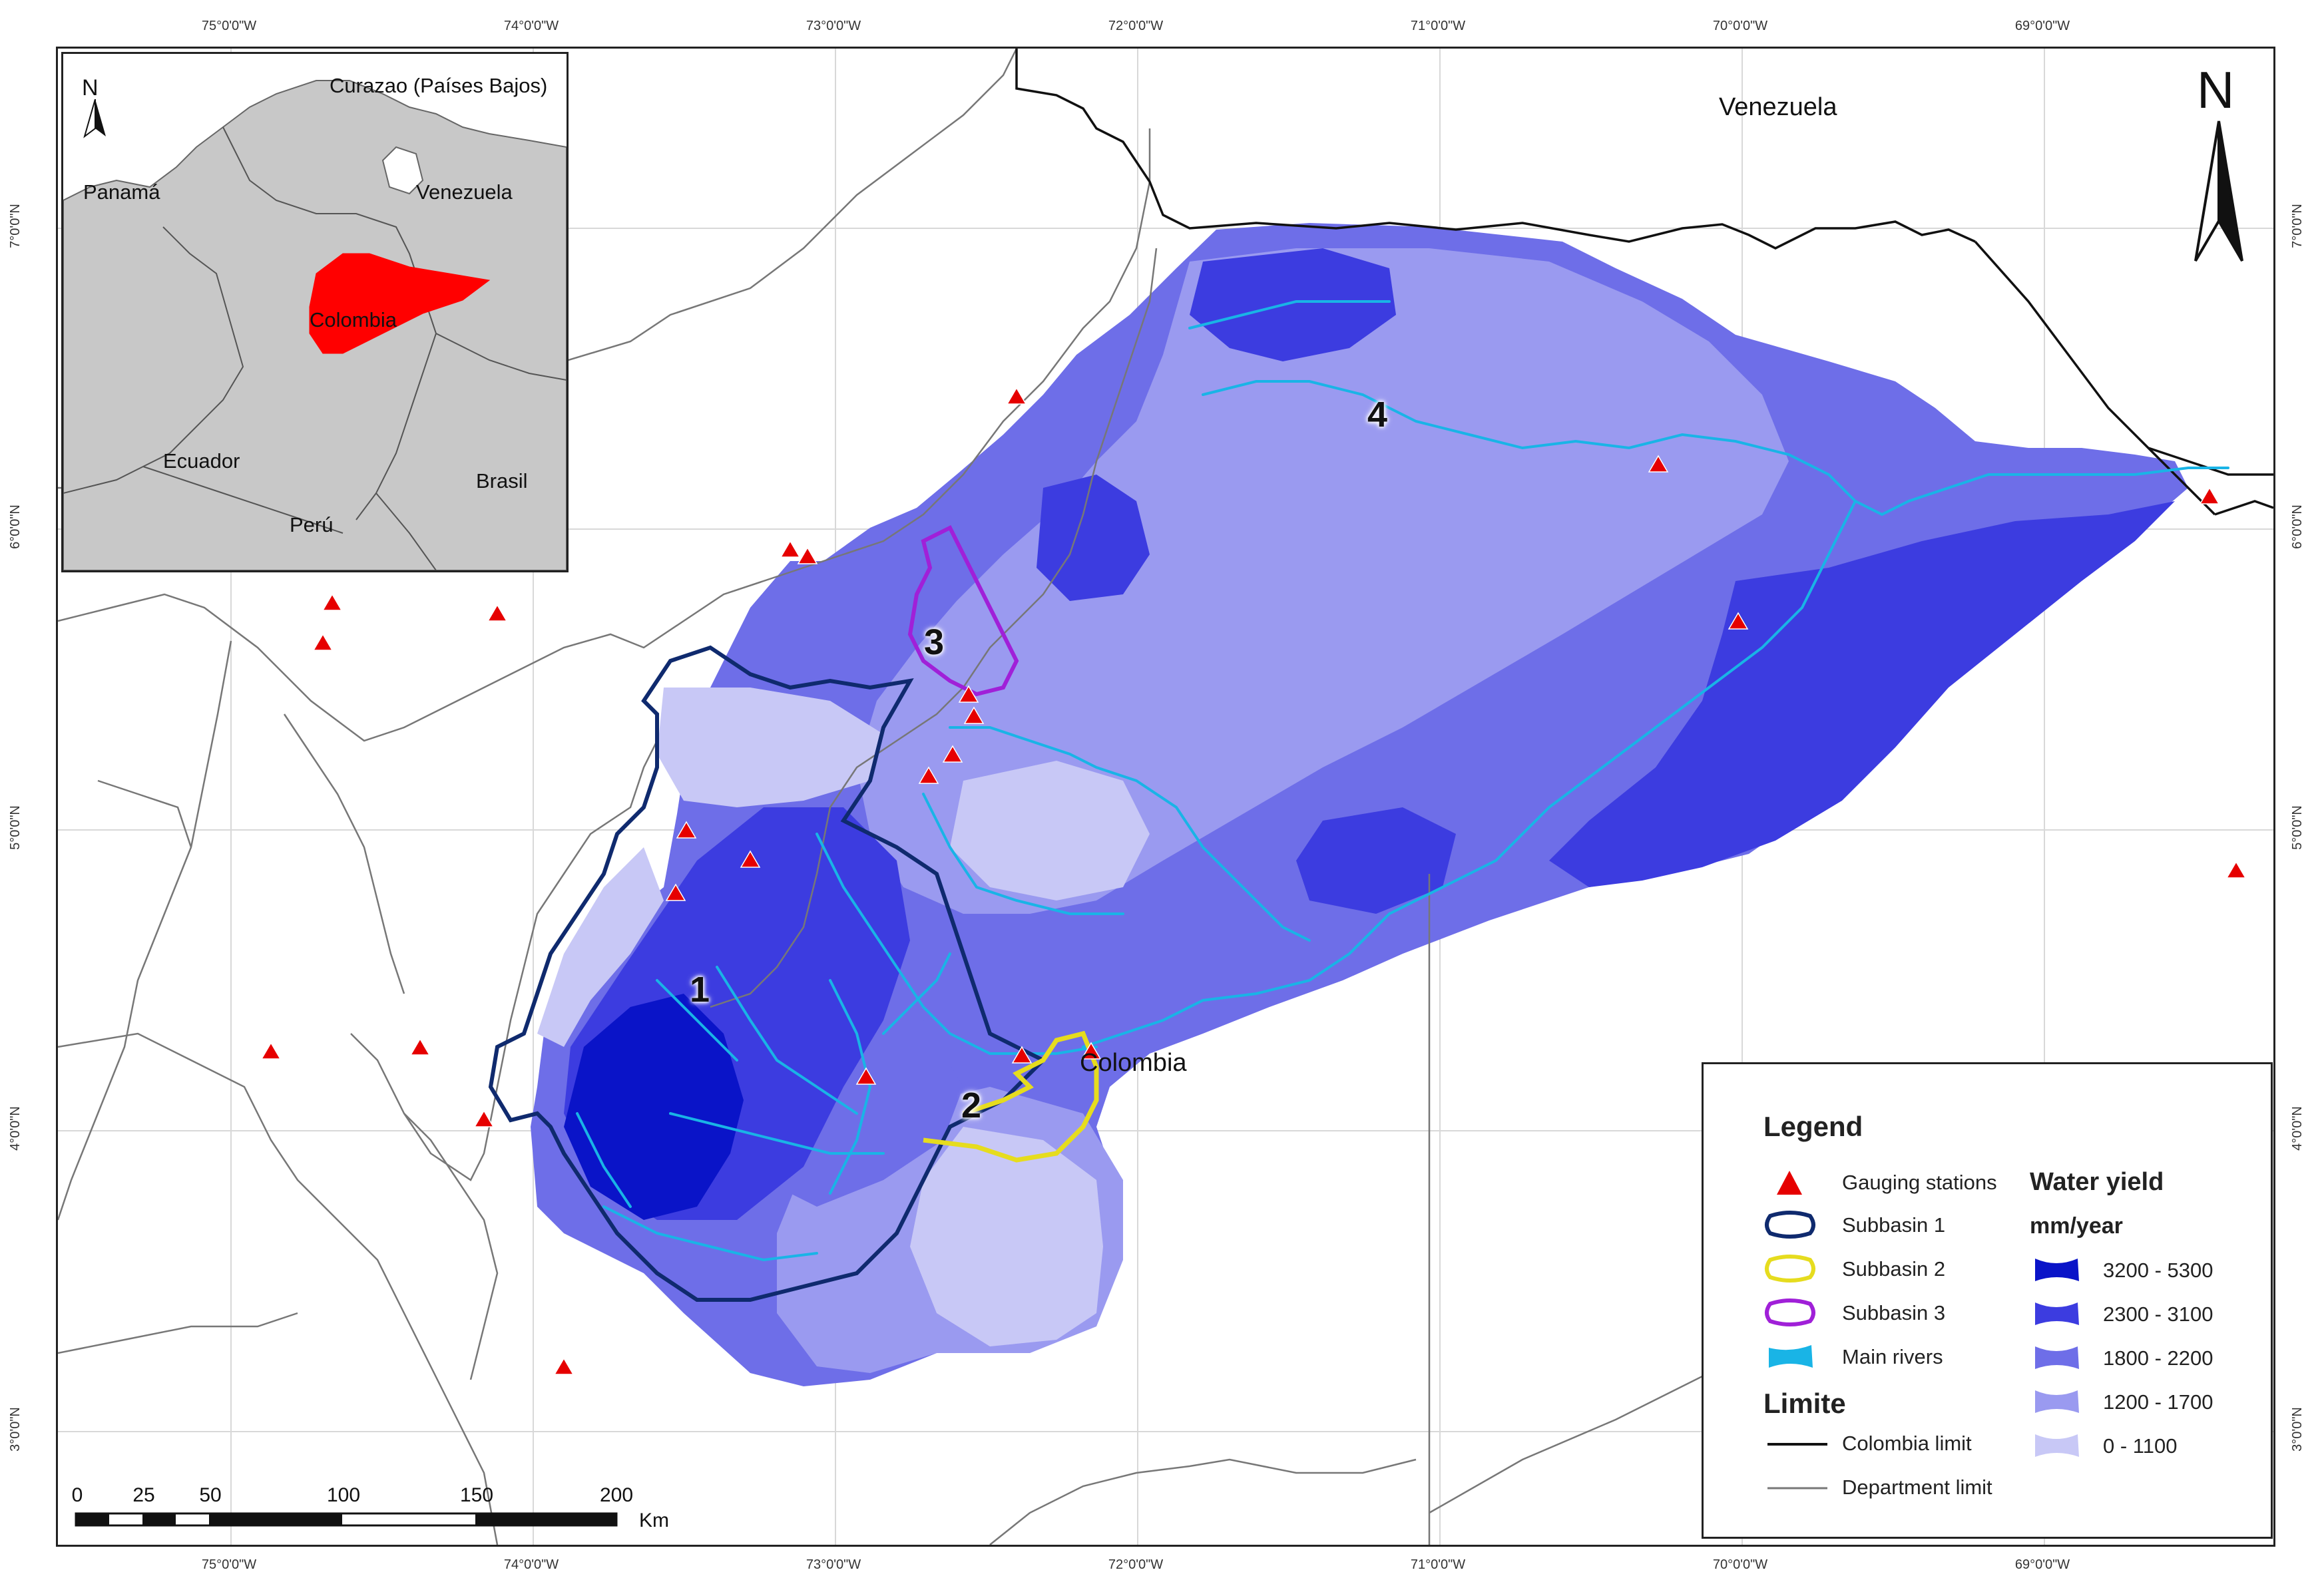  I want to click on lat-tick-label: 6°0'0"N, so click(15, 526).